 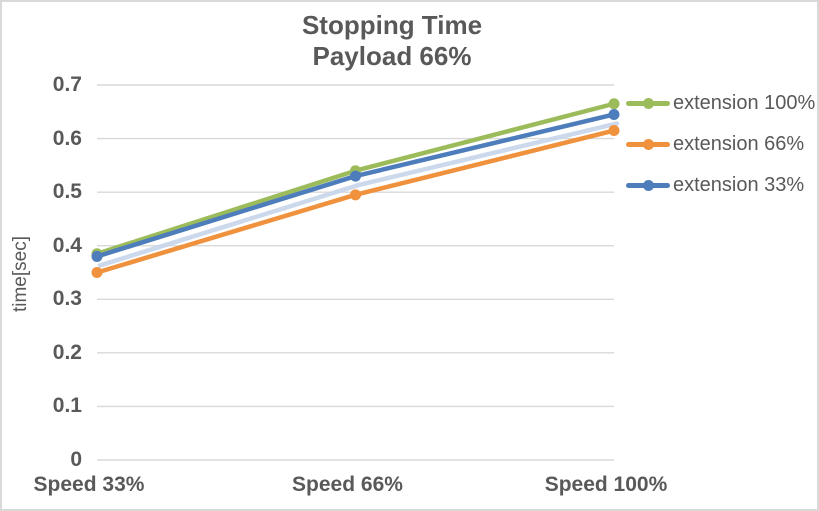 I want to click on legend-item-extension-100: extension 100%, so click(x=720, y=103).